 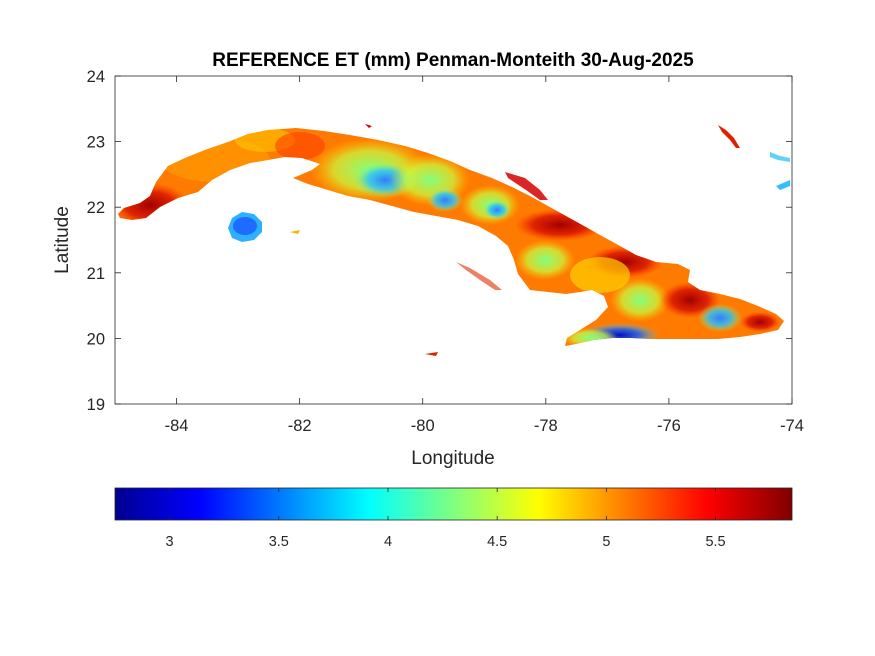 What do you see at coordinates (96, 208) in the screenshot?
I see `y-tick-label: 22` at bounding box center [96, 208].